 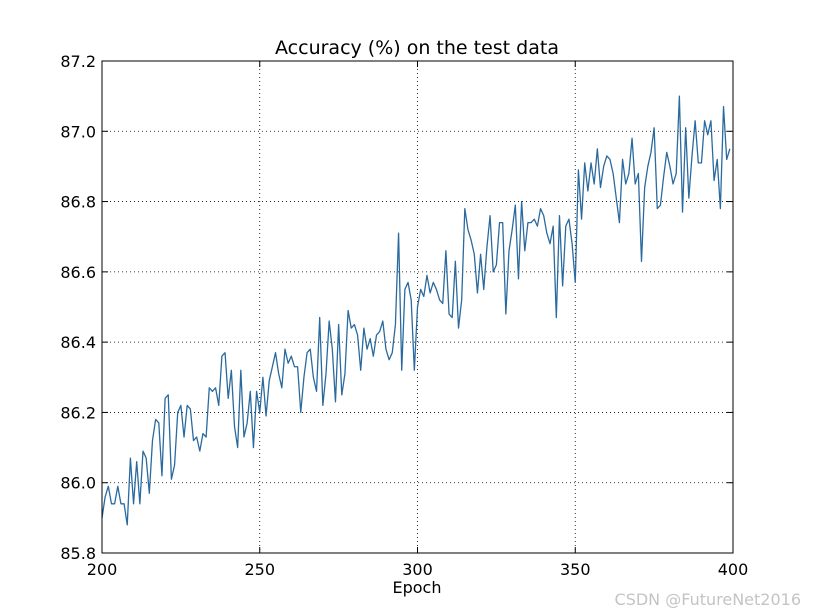 I want to click on x-tick-label: 400, so click(x=733, y=569).